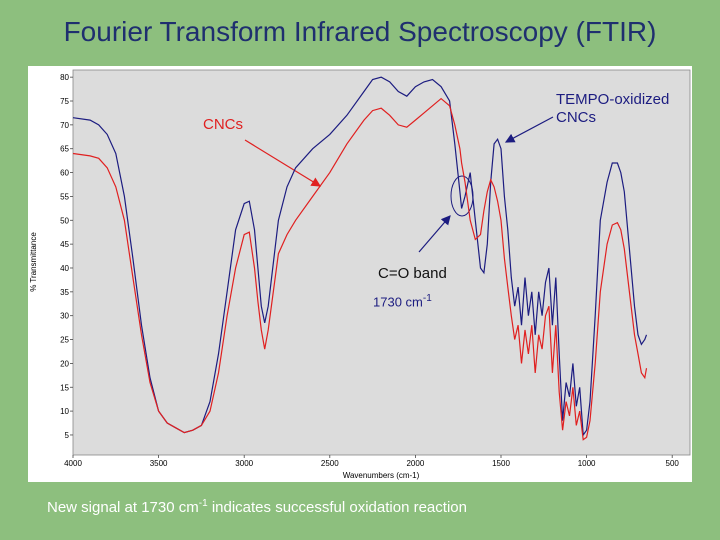 The width and height of the screenshot is (720, 540). Describe the element at coordinates (613, 108) in the screenshot. I see `series-label: TEMPO-oxidized CNCs` at that location.